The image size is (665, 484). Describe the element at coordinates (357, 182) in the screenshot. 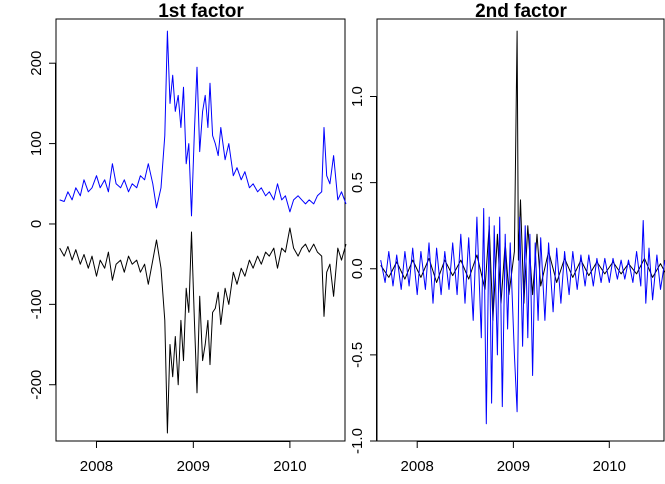

I see `y-tick-label-0-5: 0.5` at that location.